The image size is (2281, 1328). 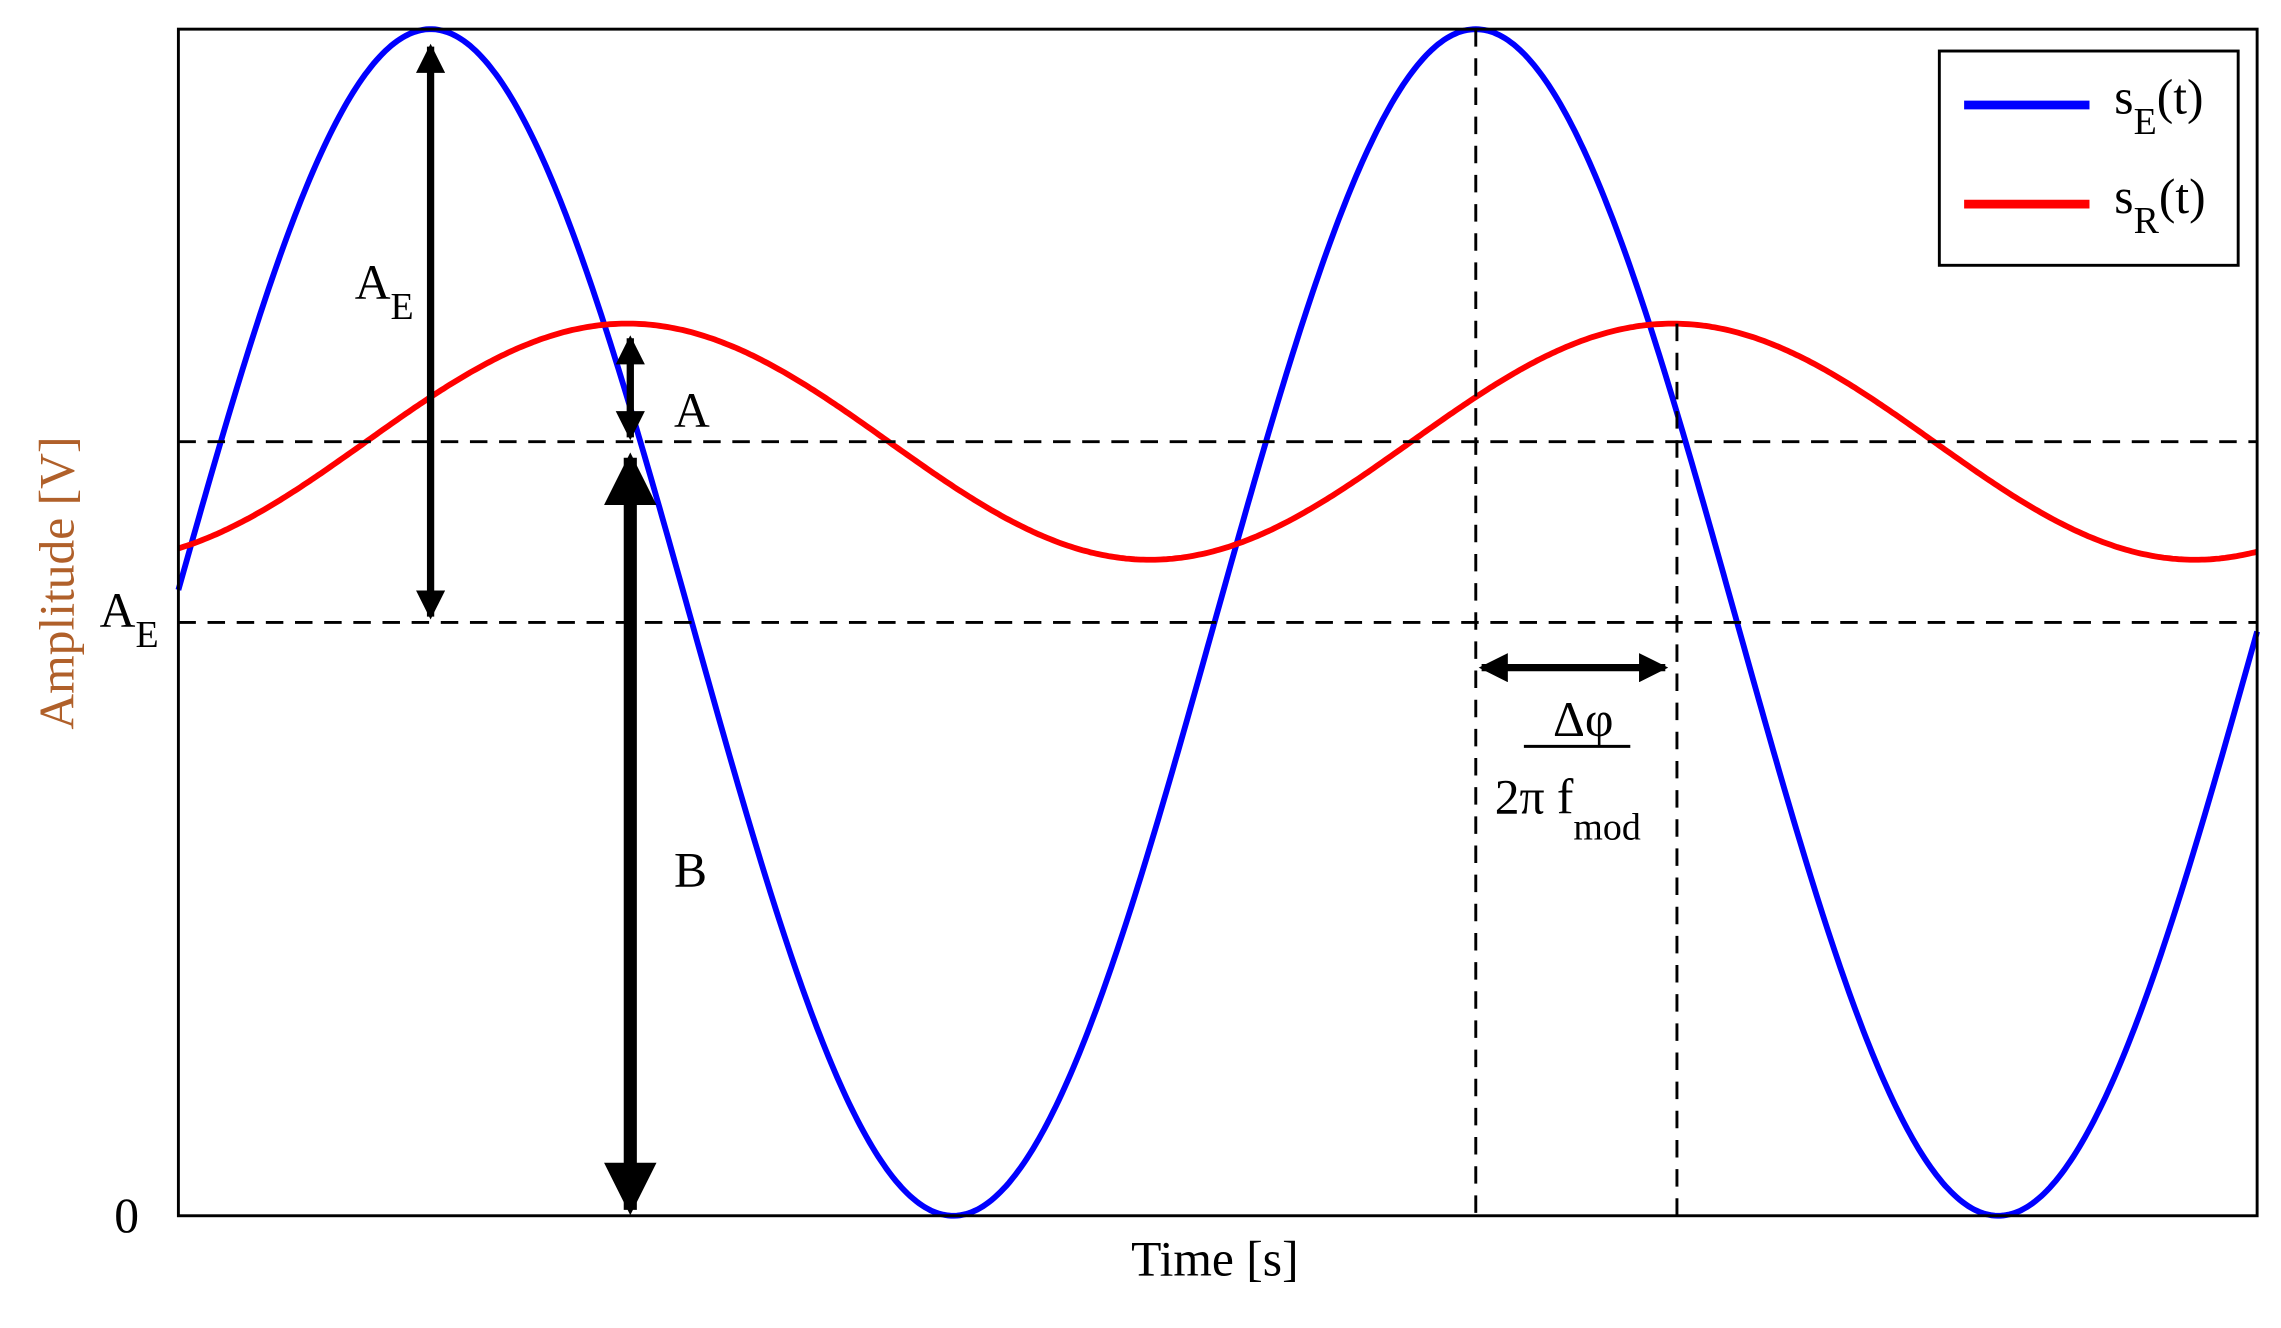 I want to click on legend-entry: sE(t), so click(x=2158, y=106).